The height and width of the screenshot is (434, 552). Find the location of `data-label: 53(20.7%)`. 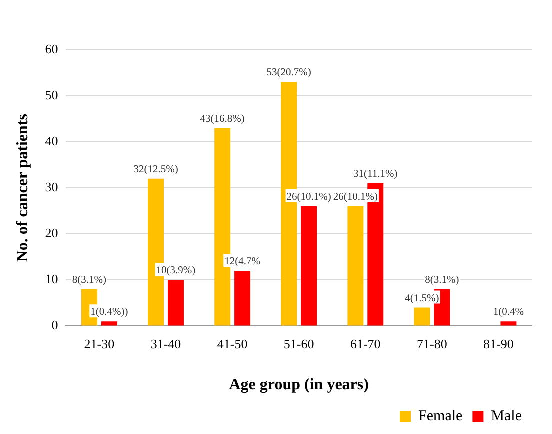

data-label: 53(20.7%) is located at coordinates (289, 73).